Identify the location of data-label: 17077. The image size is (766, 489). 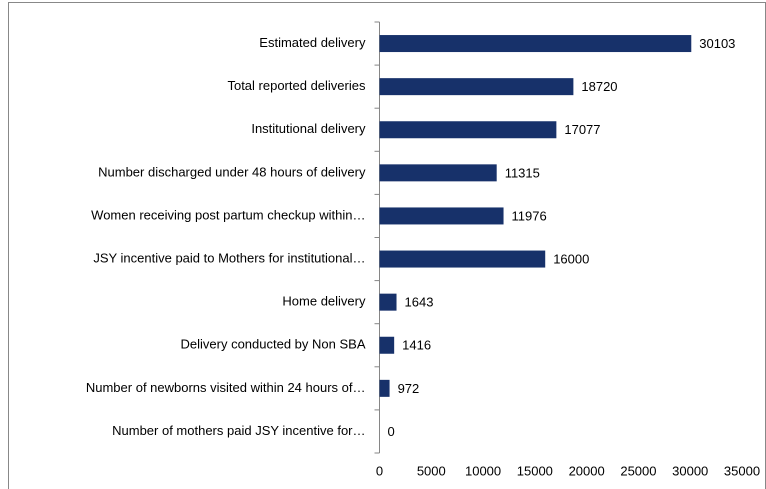
(582, 129).